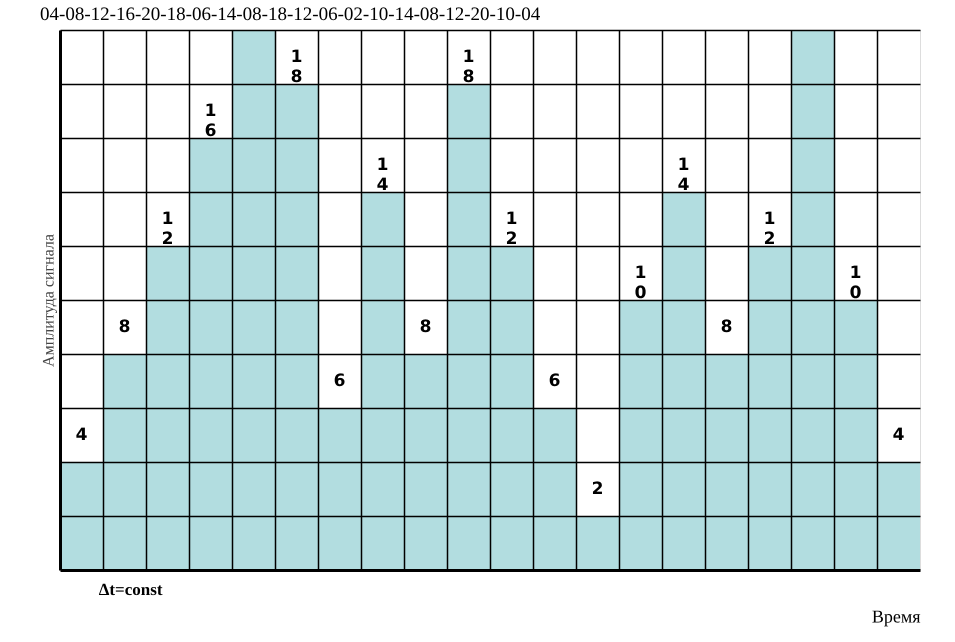 The image size is (955, 642). Describe the element at coordinates (210, 121) in the screenshot. I see `data-label: 16` at that location.